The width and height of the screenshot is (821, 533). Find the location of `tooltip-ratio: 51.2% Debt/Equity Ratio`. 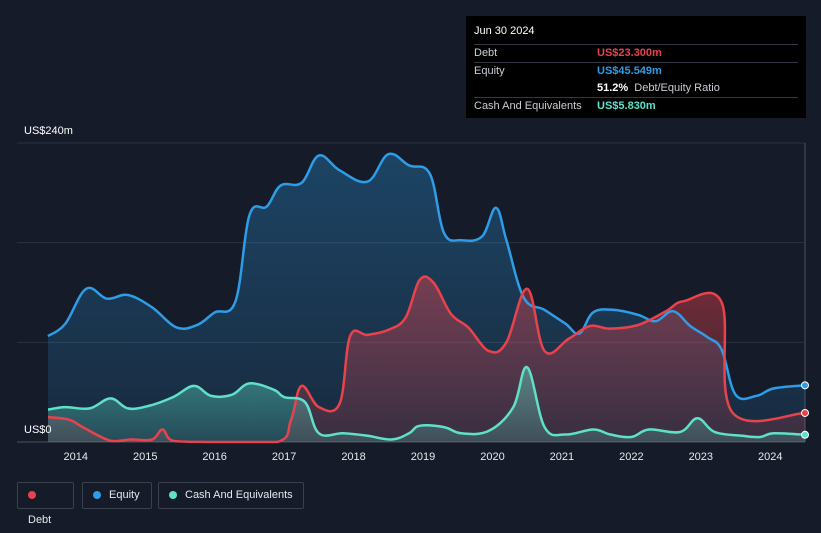

tooltip-ratio: 51.2% Debt/Equity Ratio is located at coordinates (658, 88).